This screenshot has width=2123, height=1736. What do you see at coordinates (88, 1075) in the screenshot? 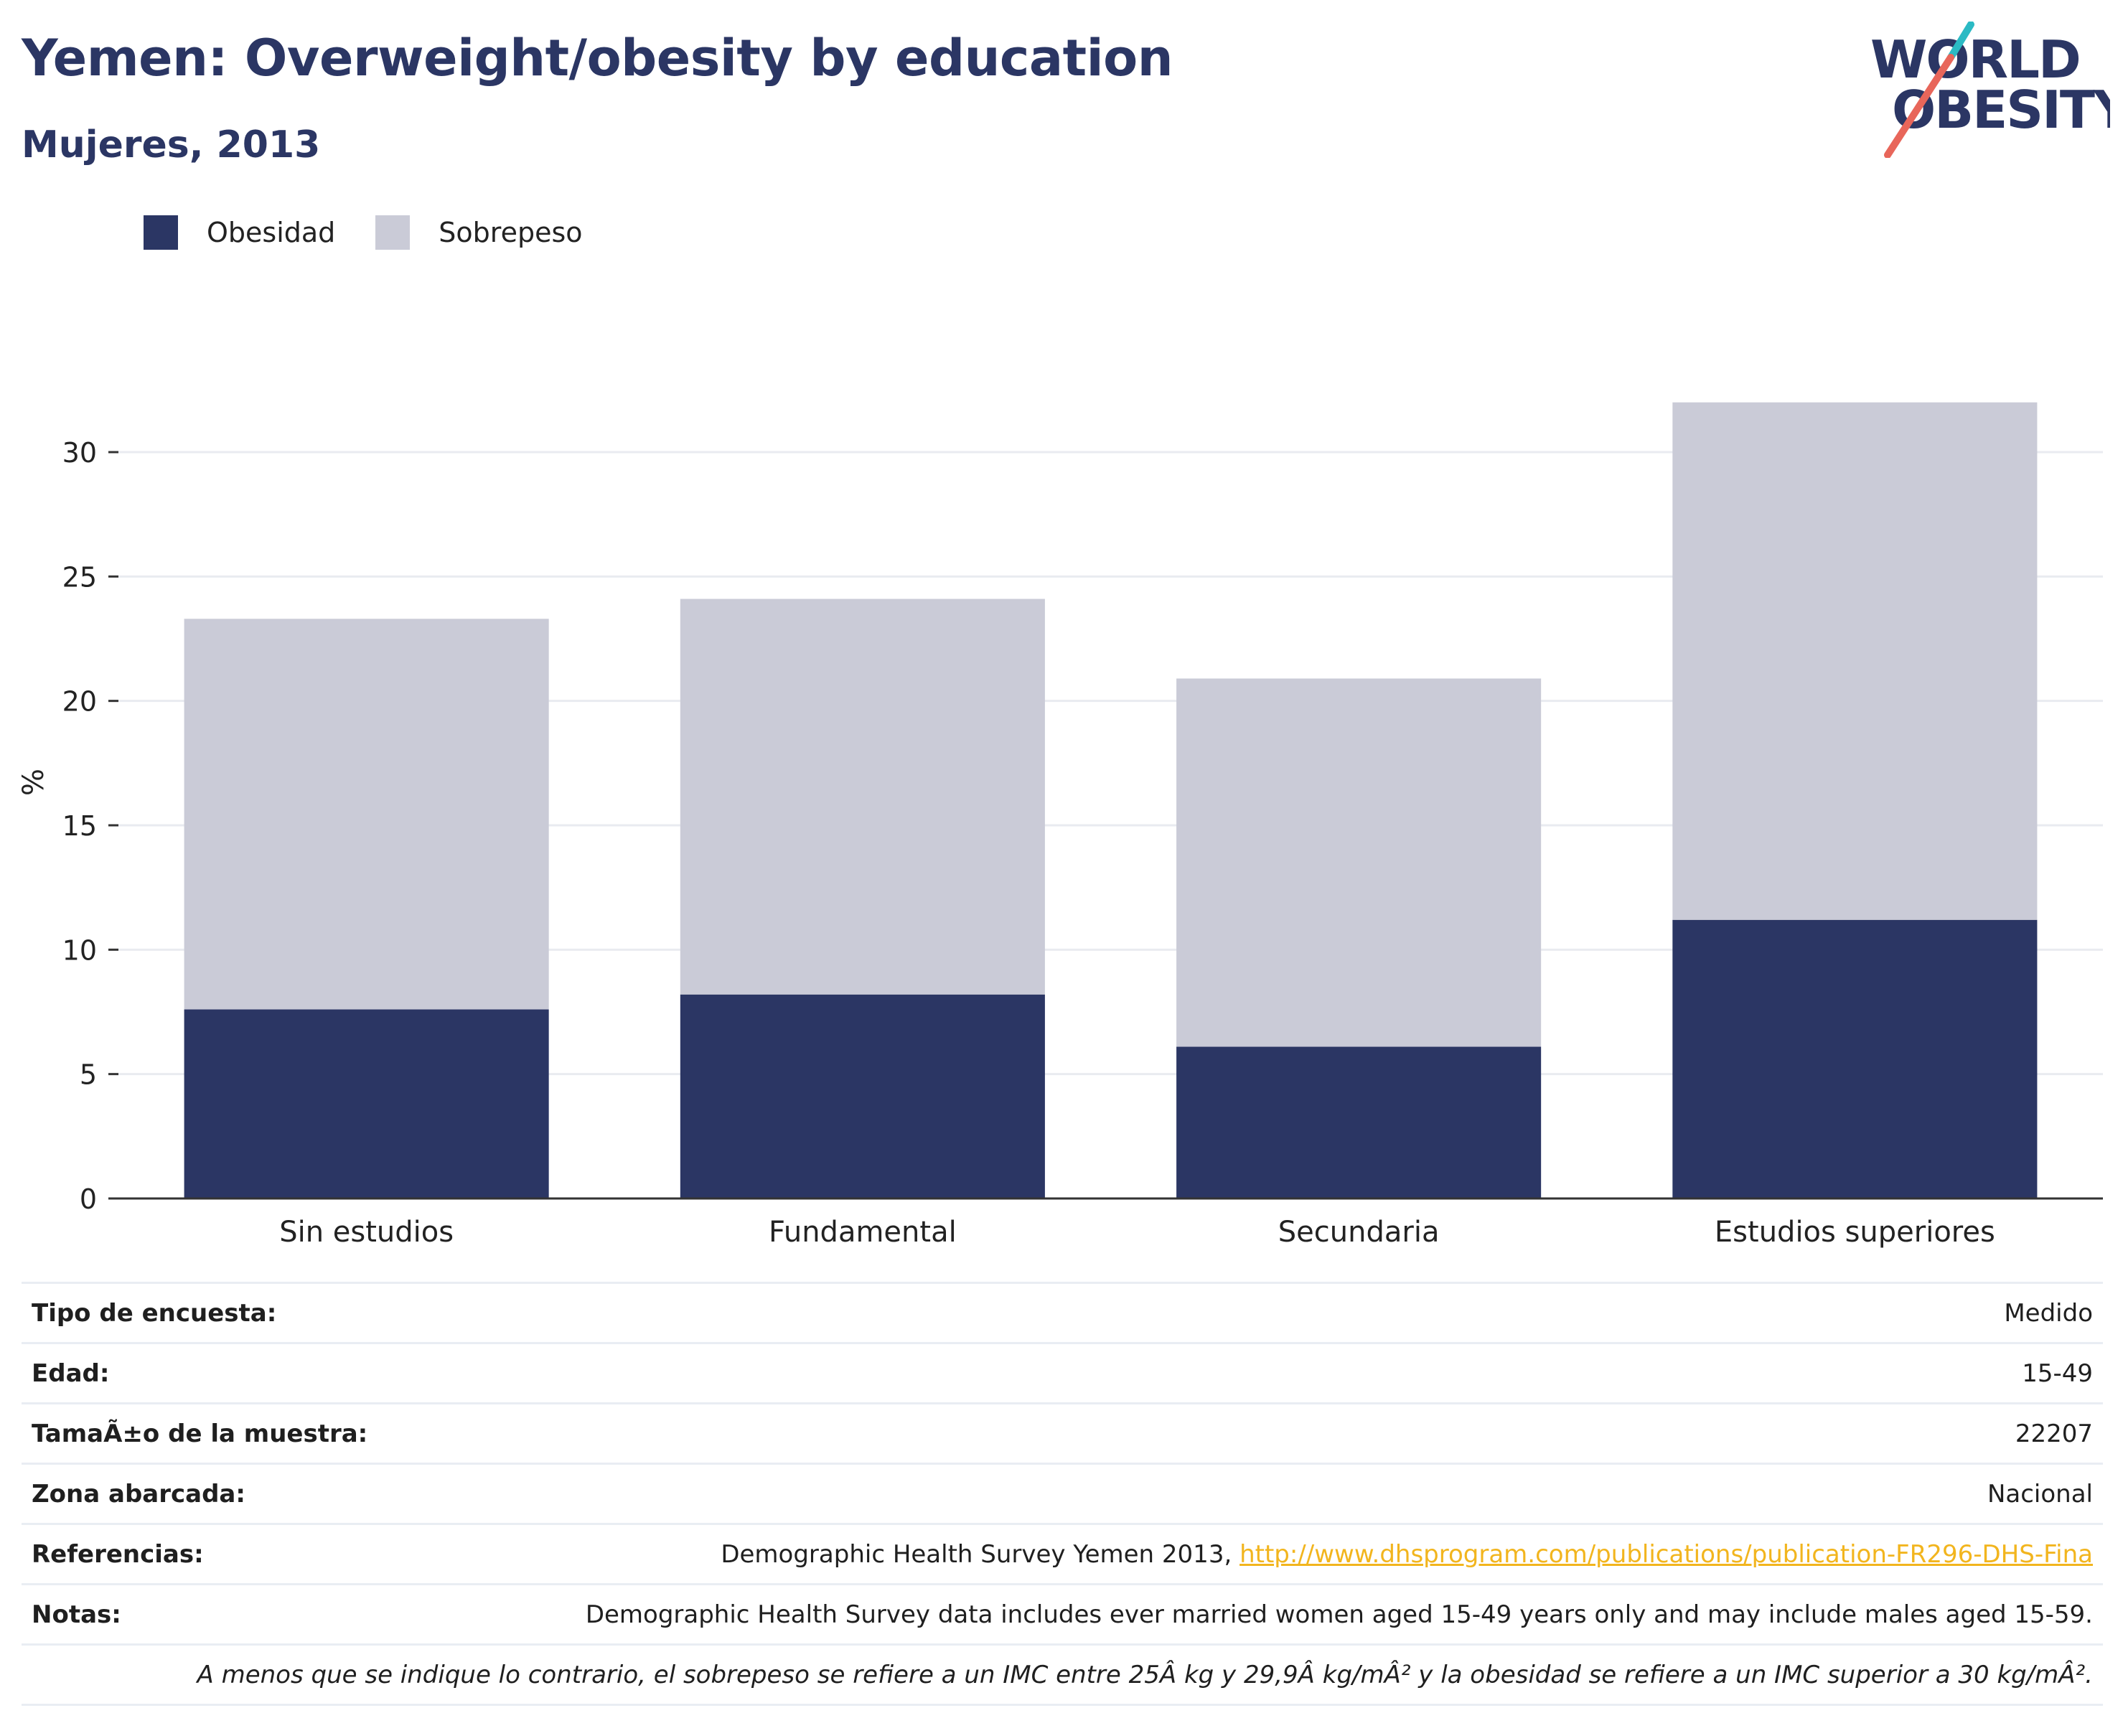
I see `y-tick-label: 5` at bounding box center [88, 1075].